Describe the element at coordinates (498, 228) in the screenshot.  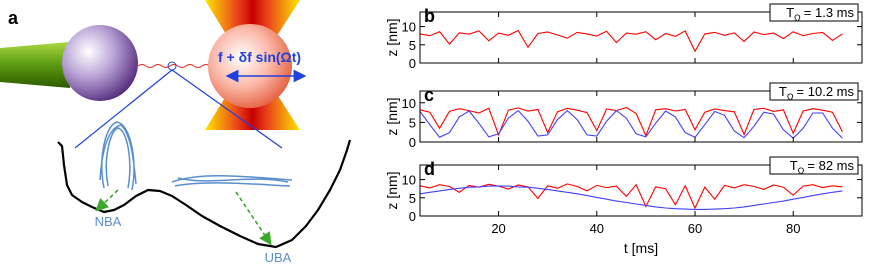
I see `x-tick-label: 20` at that location.